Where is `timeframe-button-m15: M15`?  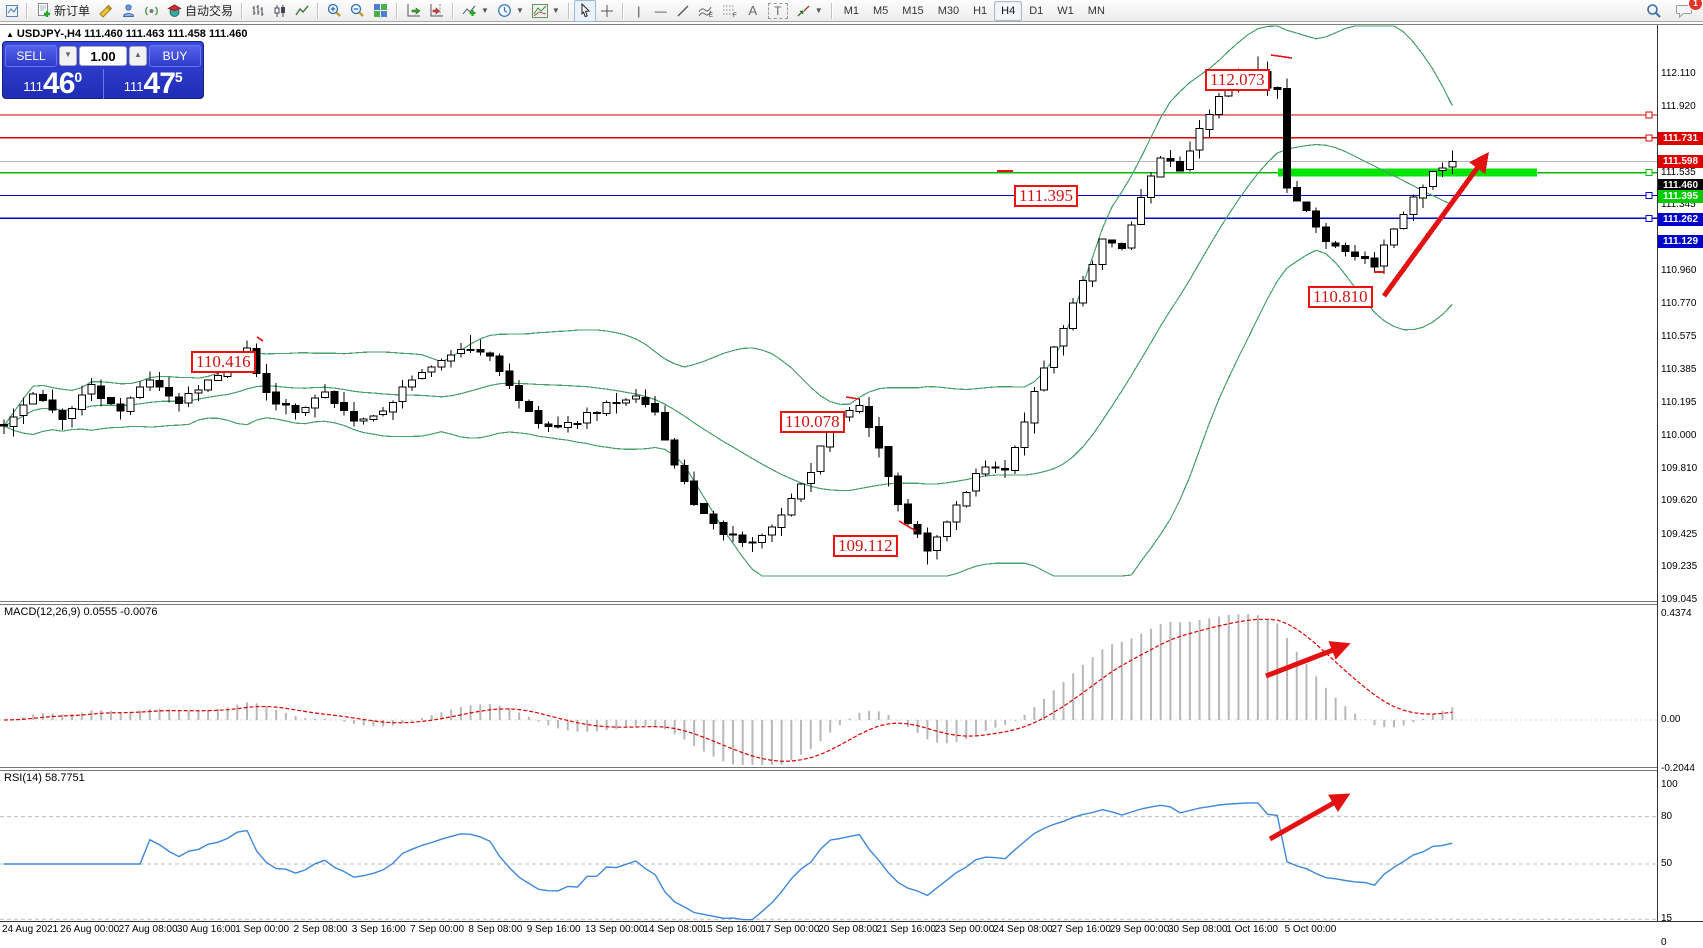
timeframe-button-m15: M15 is located at coordinates (913, 10).